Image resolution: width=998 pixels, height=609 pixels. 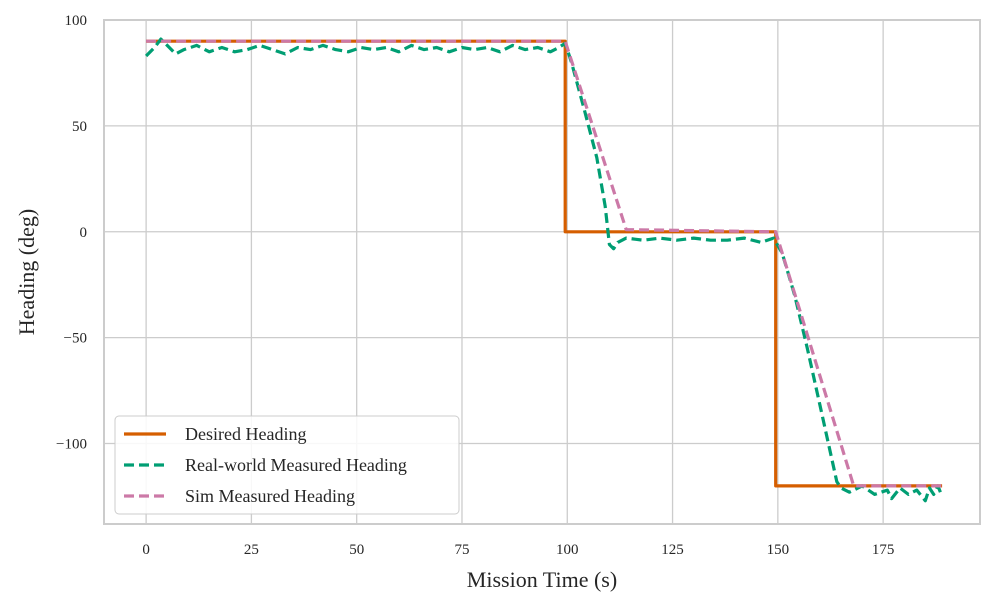 I want to click on legend-box, so click(x=287, y=465).